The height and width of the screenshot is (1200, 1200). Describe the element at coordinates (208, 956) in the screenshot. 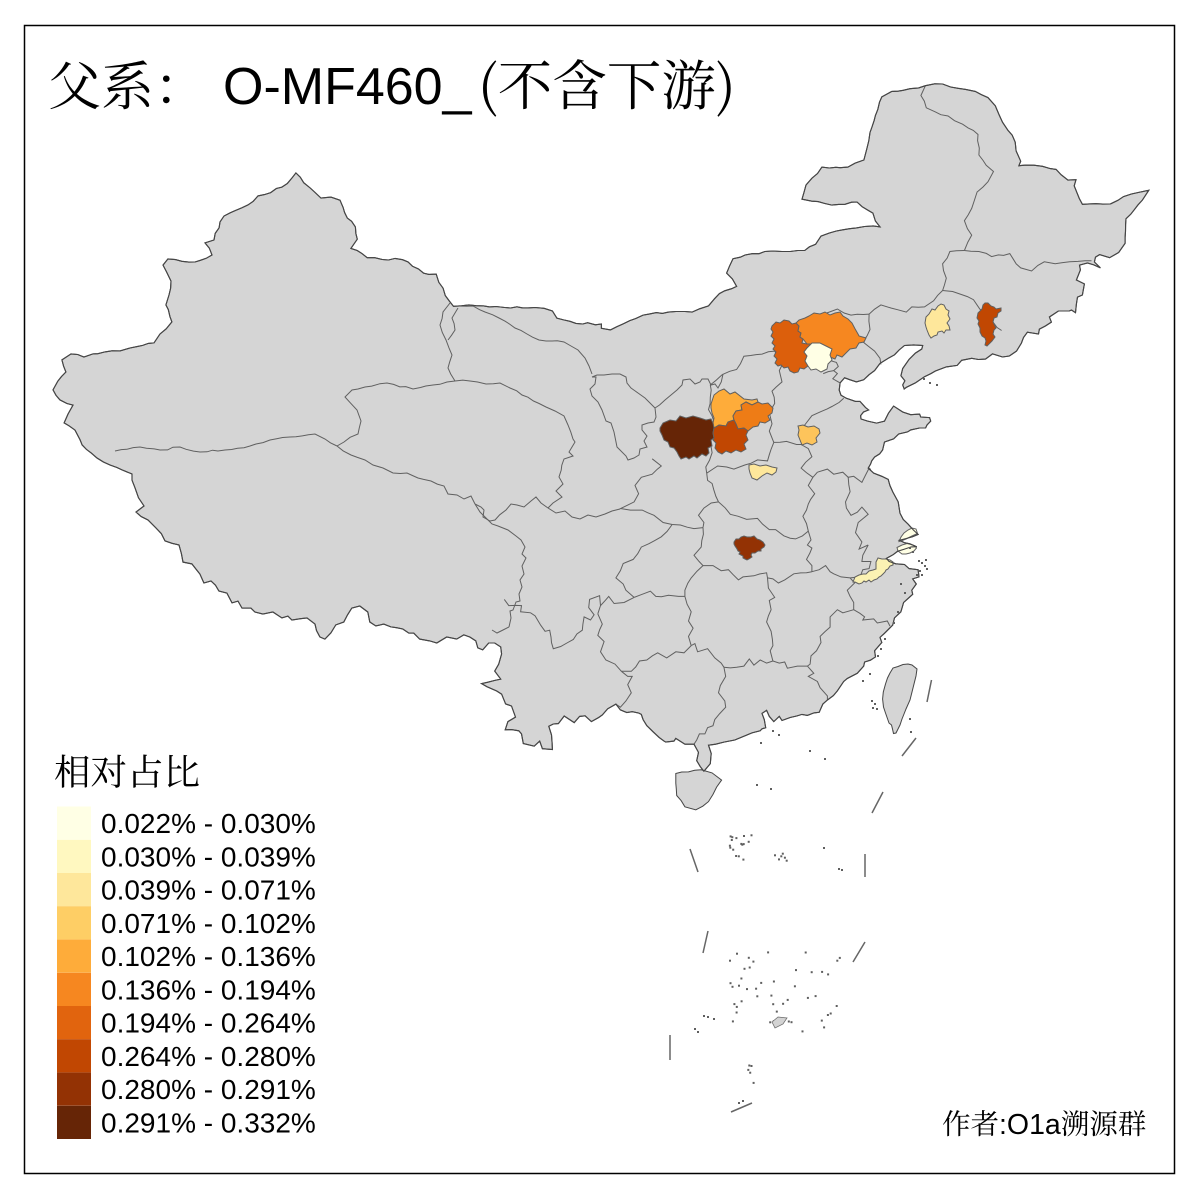

I see `svg-text: 0.102% - 0.136%` at that location.